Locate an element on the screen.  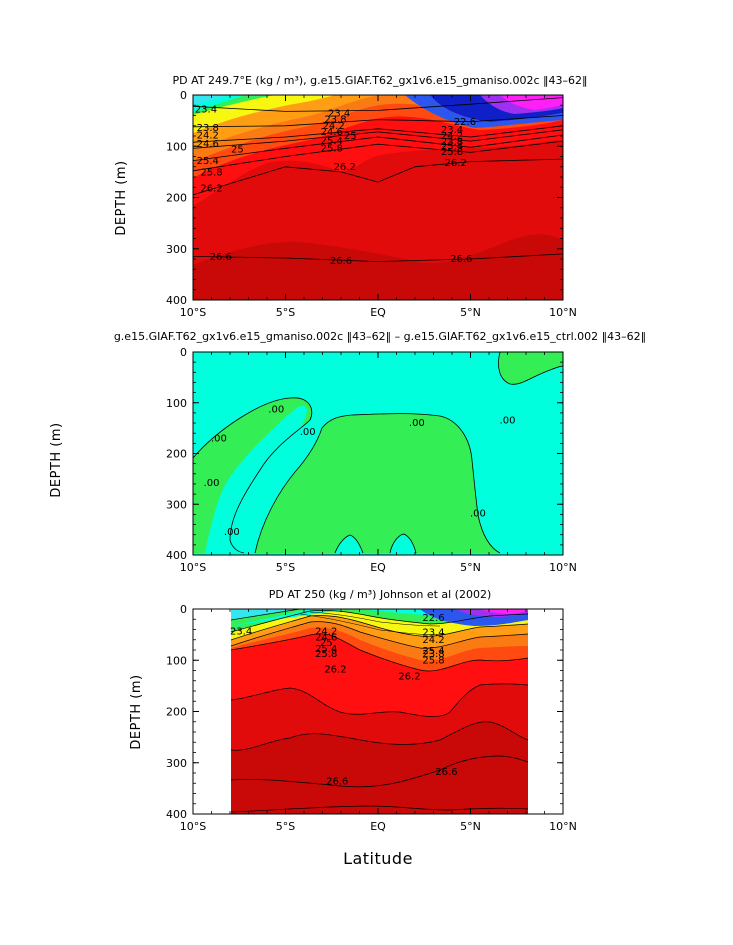
panel-1-field is located at coordinates (378, 197).